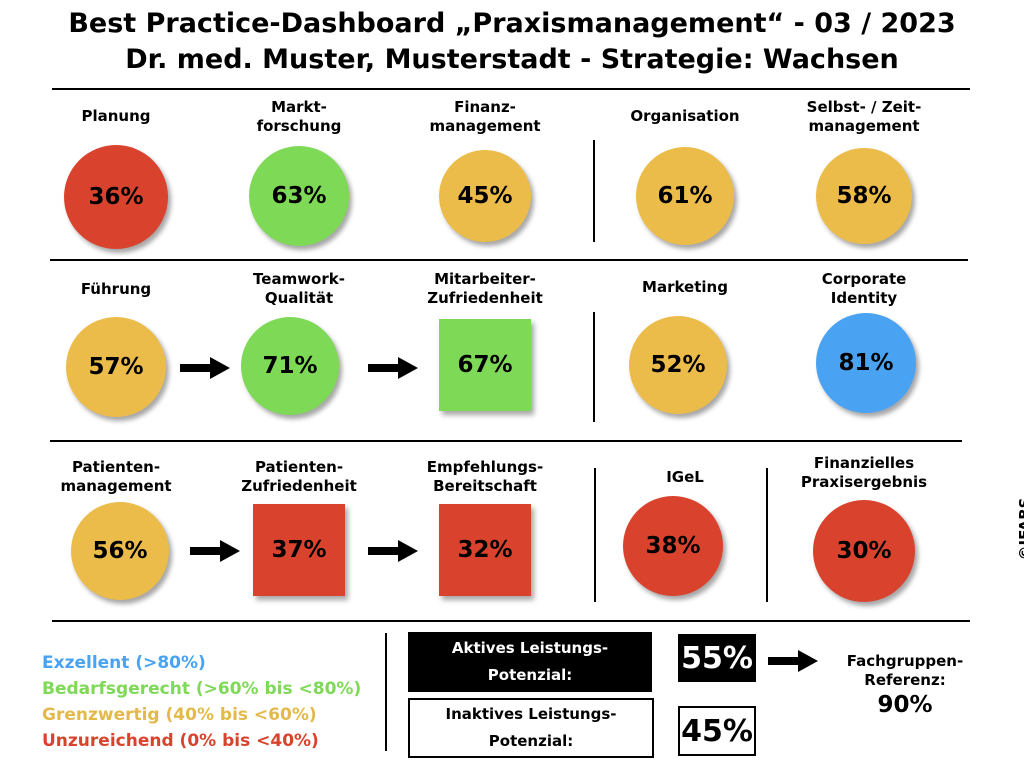  I want to click on kpi-circle: 36%, so click(116, 197).